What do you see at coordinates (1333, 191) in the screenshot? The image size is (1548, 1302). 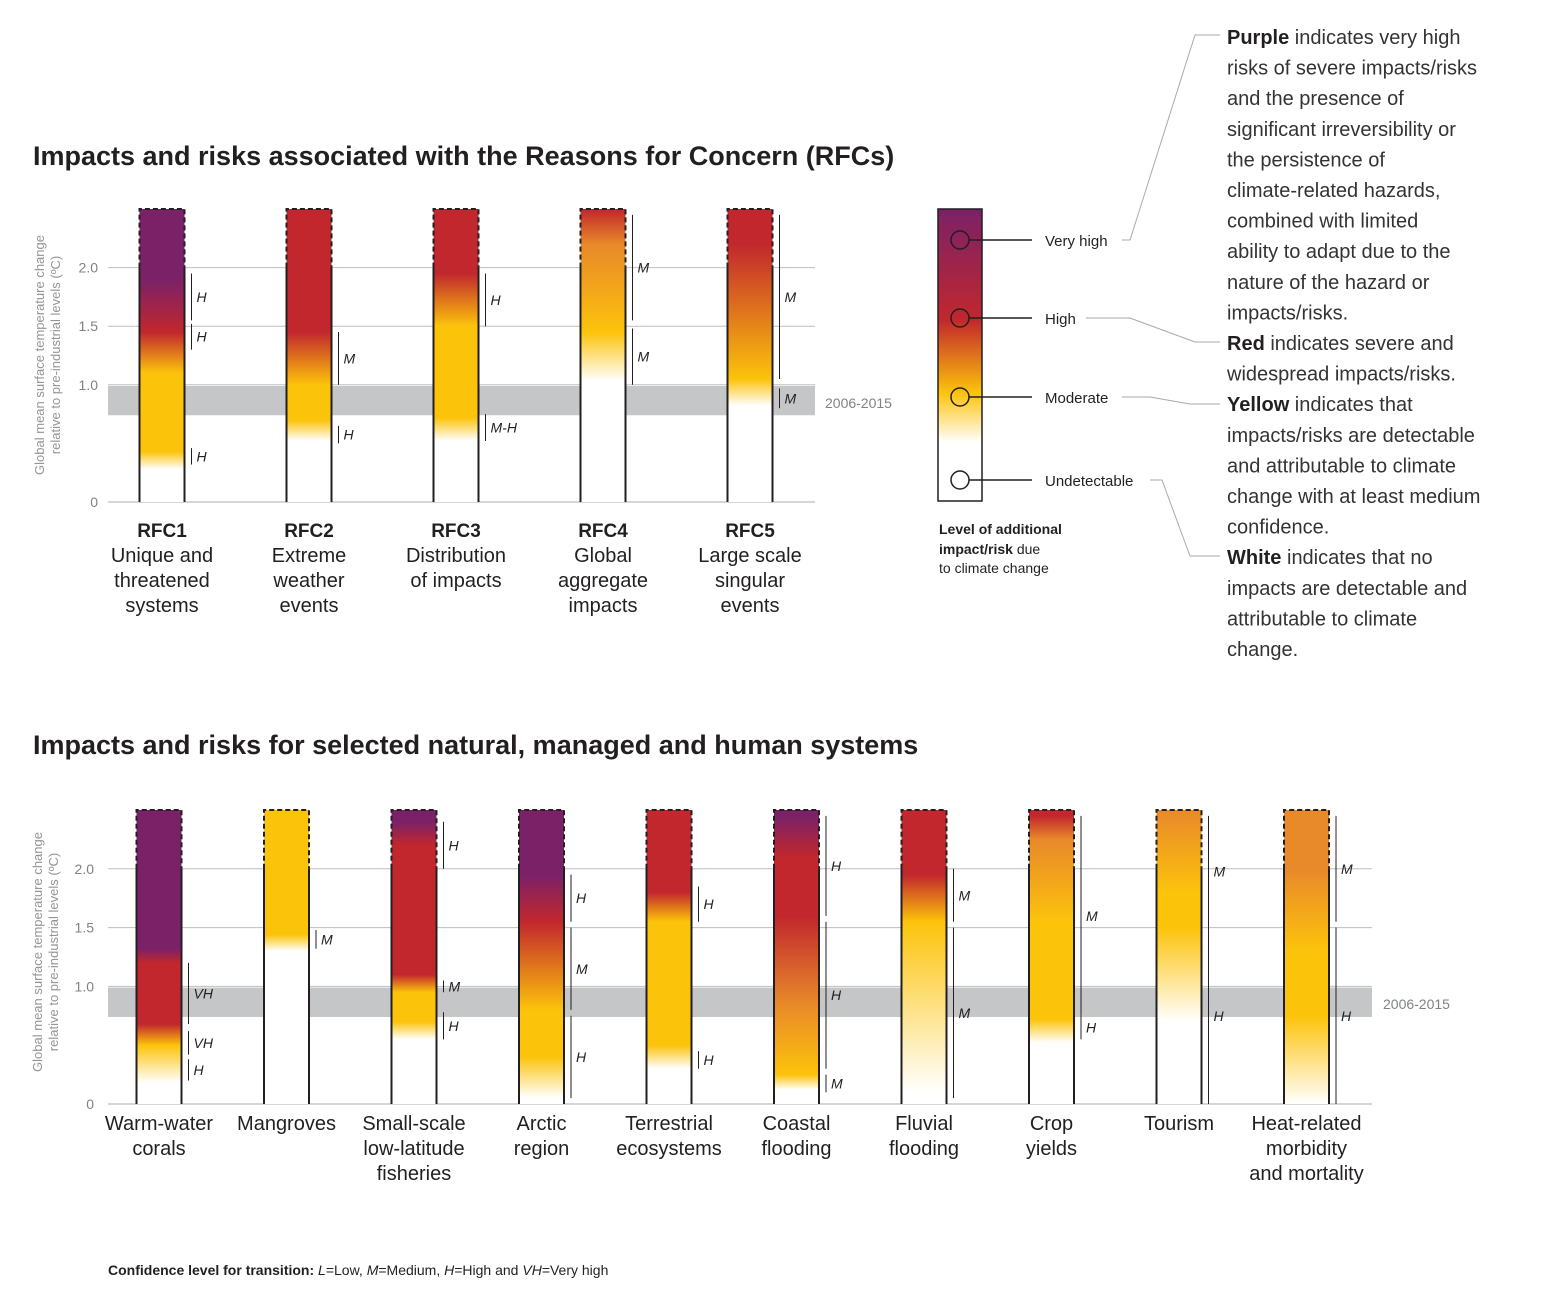 I see `explanation-purple-line: climate-related hazards,` at bounding box center [1333, 191].